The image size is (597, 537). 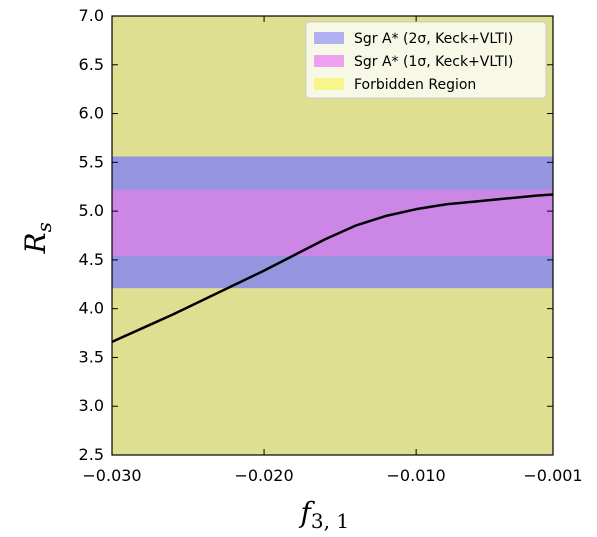 I want to click on y-tick-label: 2.5, so click(x=91, y=454).